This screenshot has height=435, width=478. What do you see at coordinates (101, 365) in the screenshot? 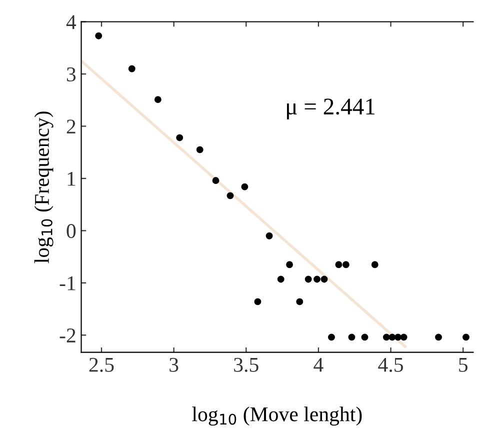
I see `x-tick-label: 2.5` at bounding box center [101, 365].